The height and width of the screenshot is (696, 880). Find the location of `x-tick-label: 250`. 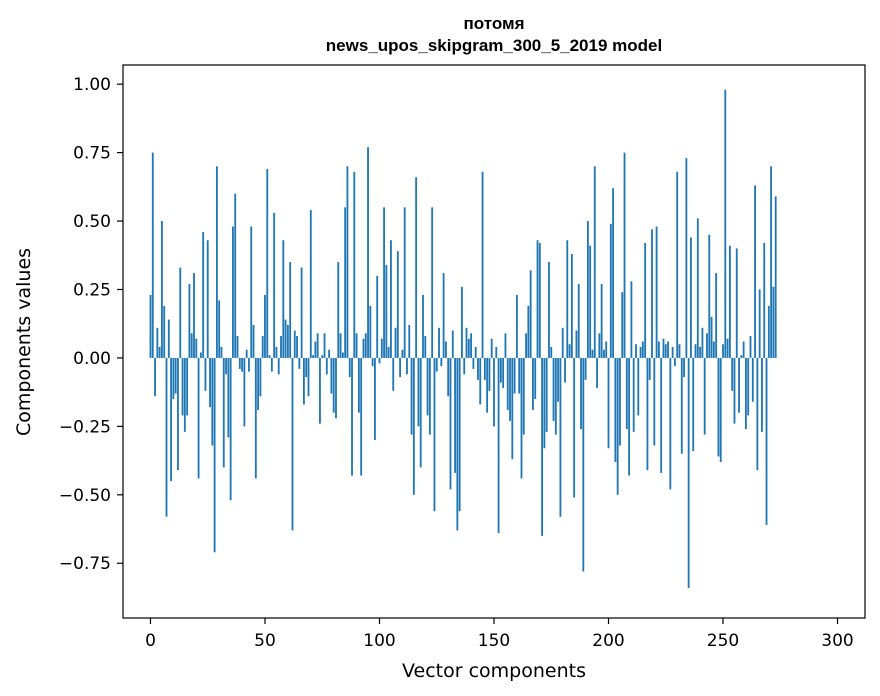

x-tick-label: 250 is located at coordinates (723, 641).